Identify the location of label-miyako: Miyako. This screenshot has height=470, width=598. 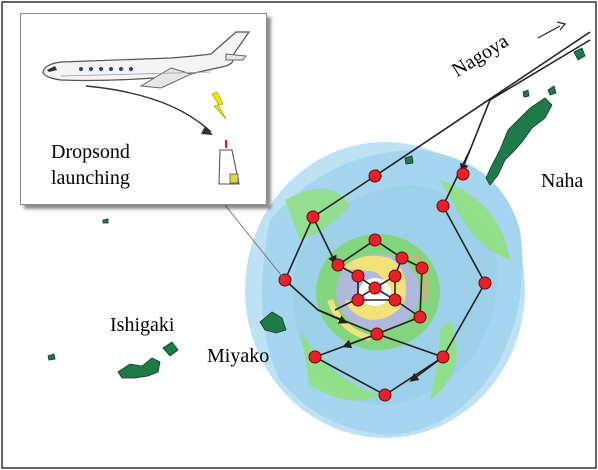
(238, 356).